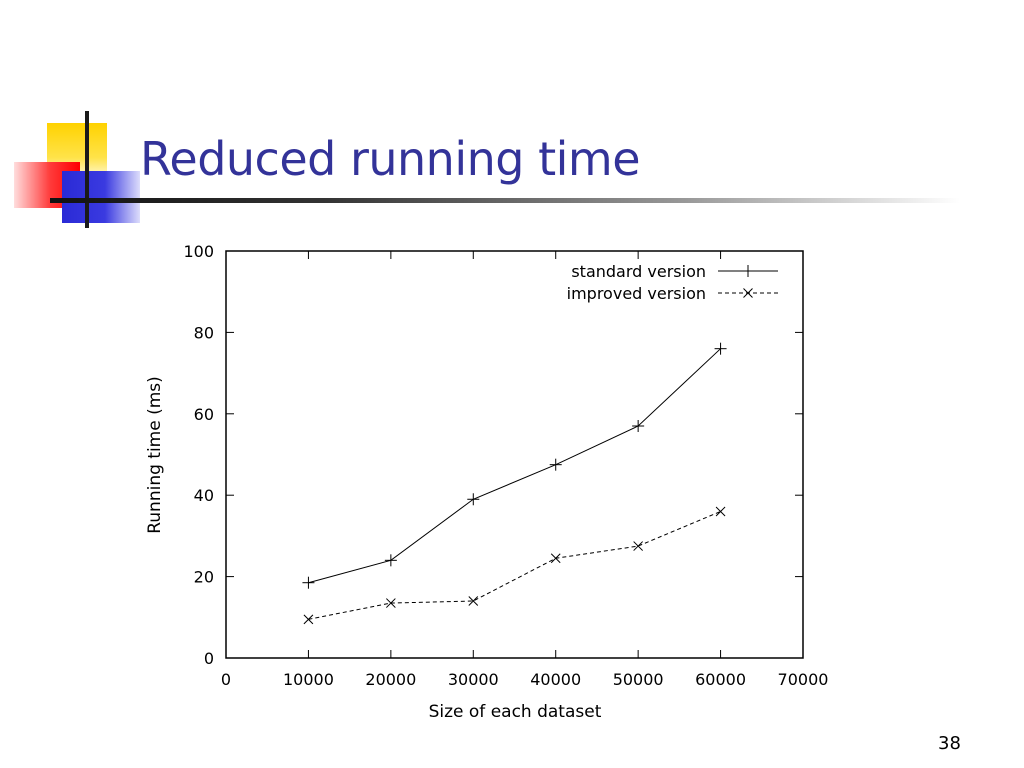 The height and width of the screenshot is (768, 1024). I want to click on x-tick-label: 50000, so click(638, 679).